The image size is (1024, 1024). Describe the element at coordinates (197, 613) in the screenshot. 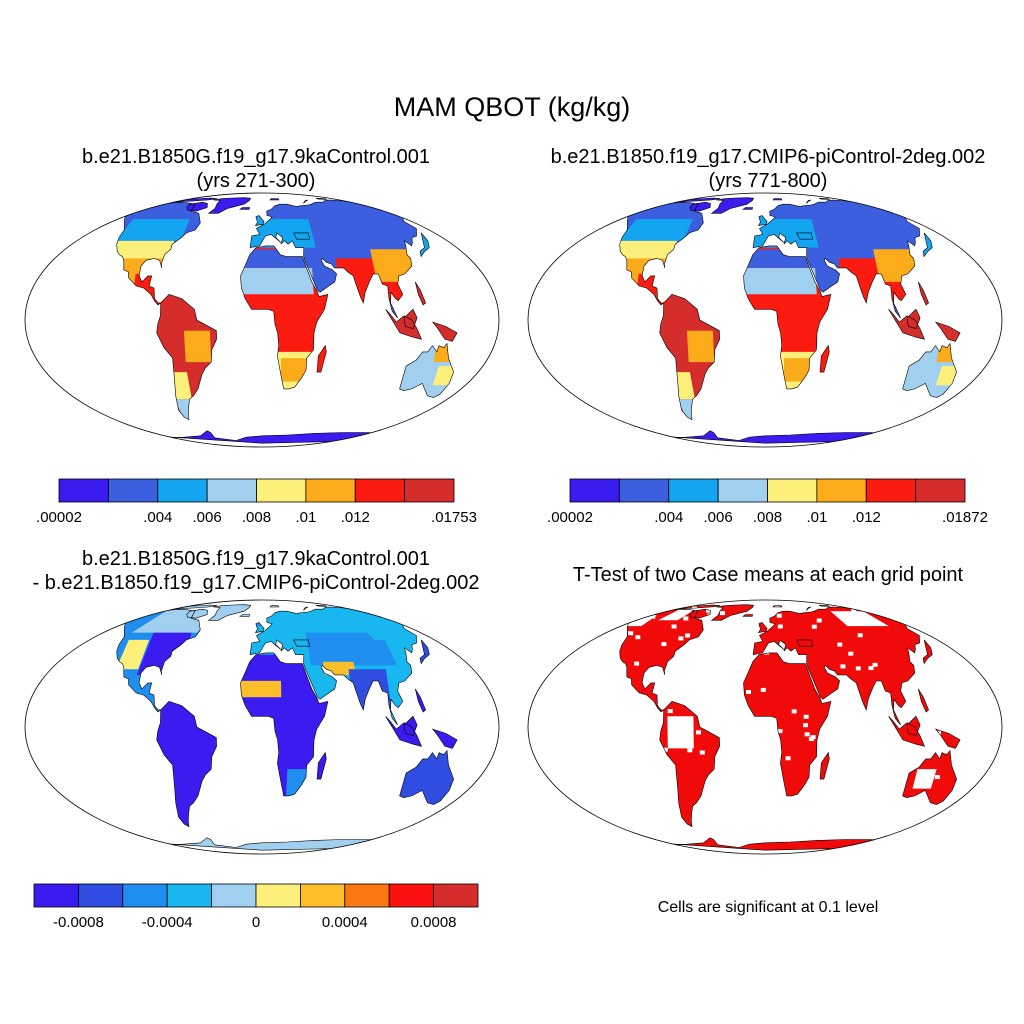

I see `coastline-baffin` at that location.